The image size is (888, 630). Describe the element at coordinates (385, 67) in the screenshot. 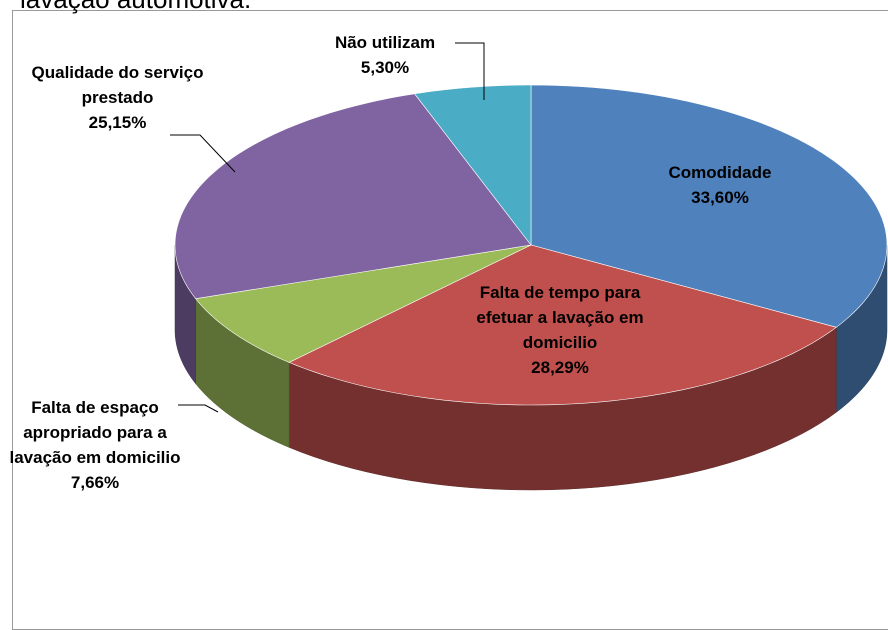

I see `value-label: 5,30%` at that location.